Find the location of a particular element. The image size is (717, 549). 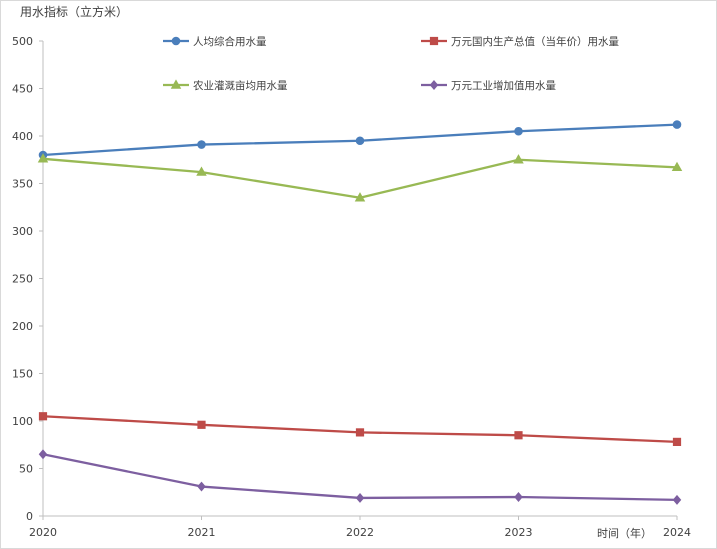

x-tick-label: 2020 is located at coordinates (43, 532).